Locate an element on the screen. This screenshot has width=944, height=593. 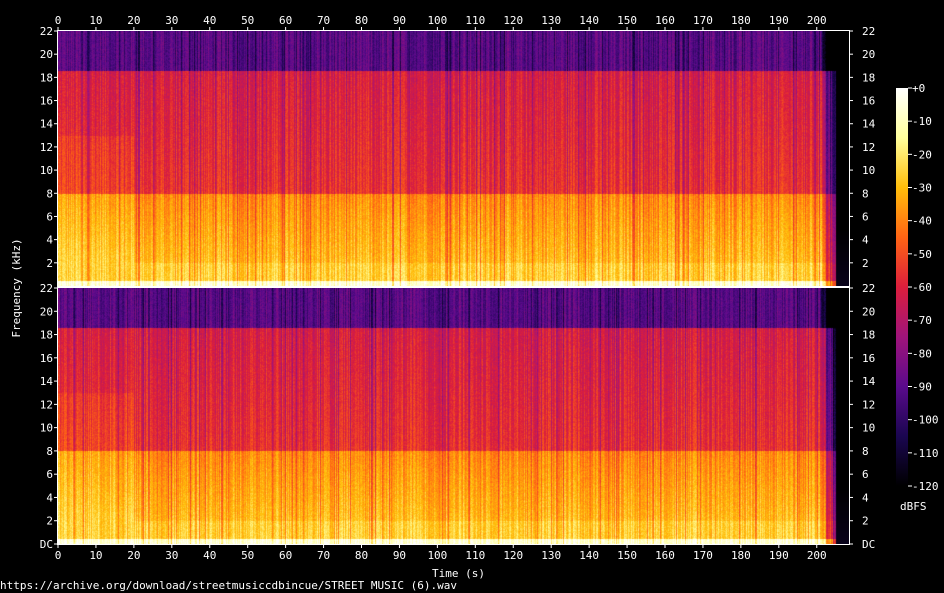
y-tick-label-left-top: 14 is located at coordinates (47, 124).